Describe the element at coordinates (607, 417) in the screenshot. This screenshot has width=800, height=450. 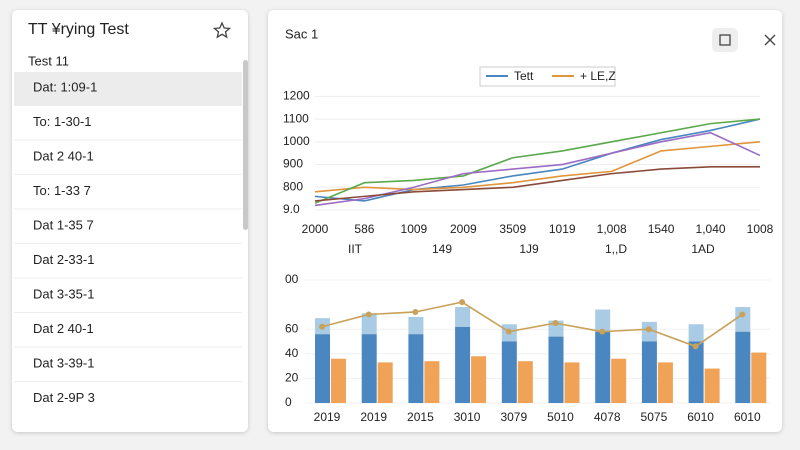
I see `x-tick-label: 4078` at that location.